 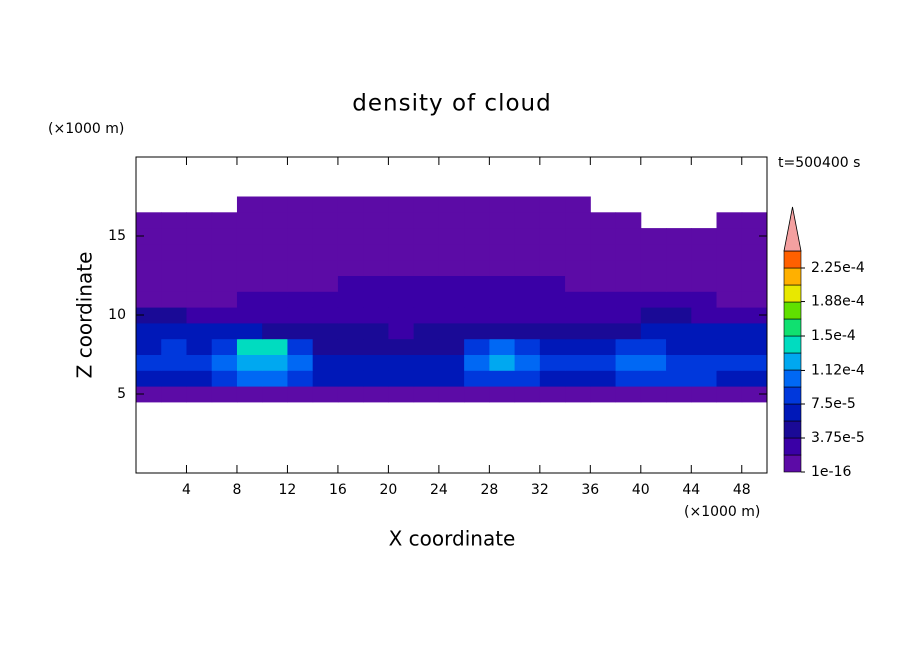 What do you see at coordinates (819, 163) in the screenshot?
I see `time-label: t=500400 s` at bounding box center [819, 163].